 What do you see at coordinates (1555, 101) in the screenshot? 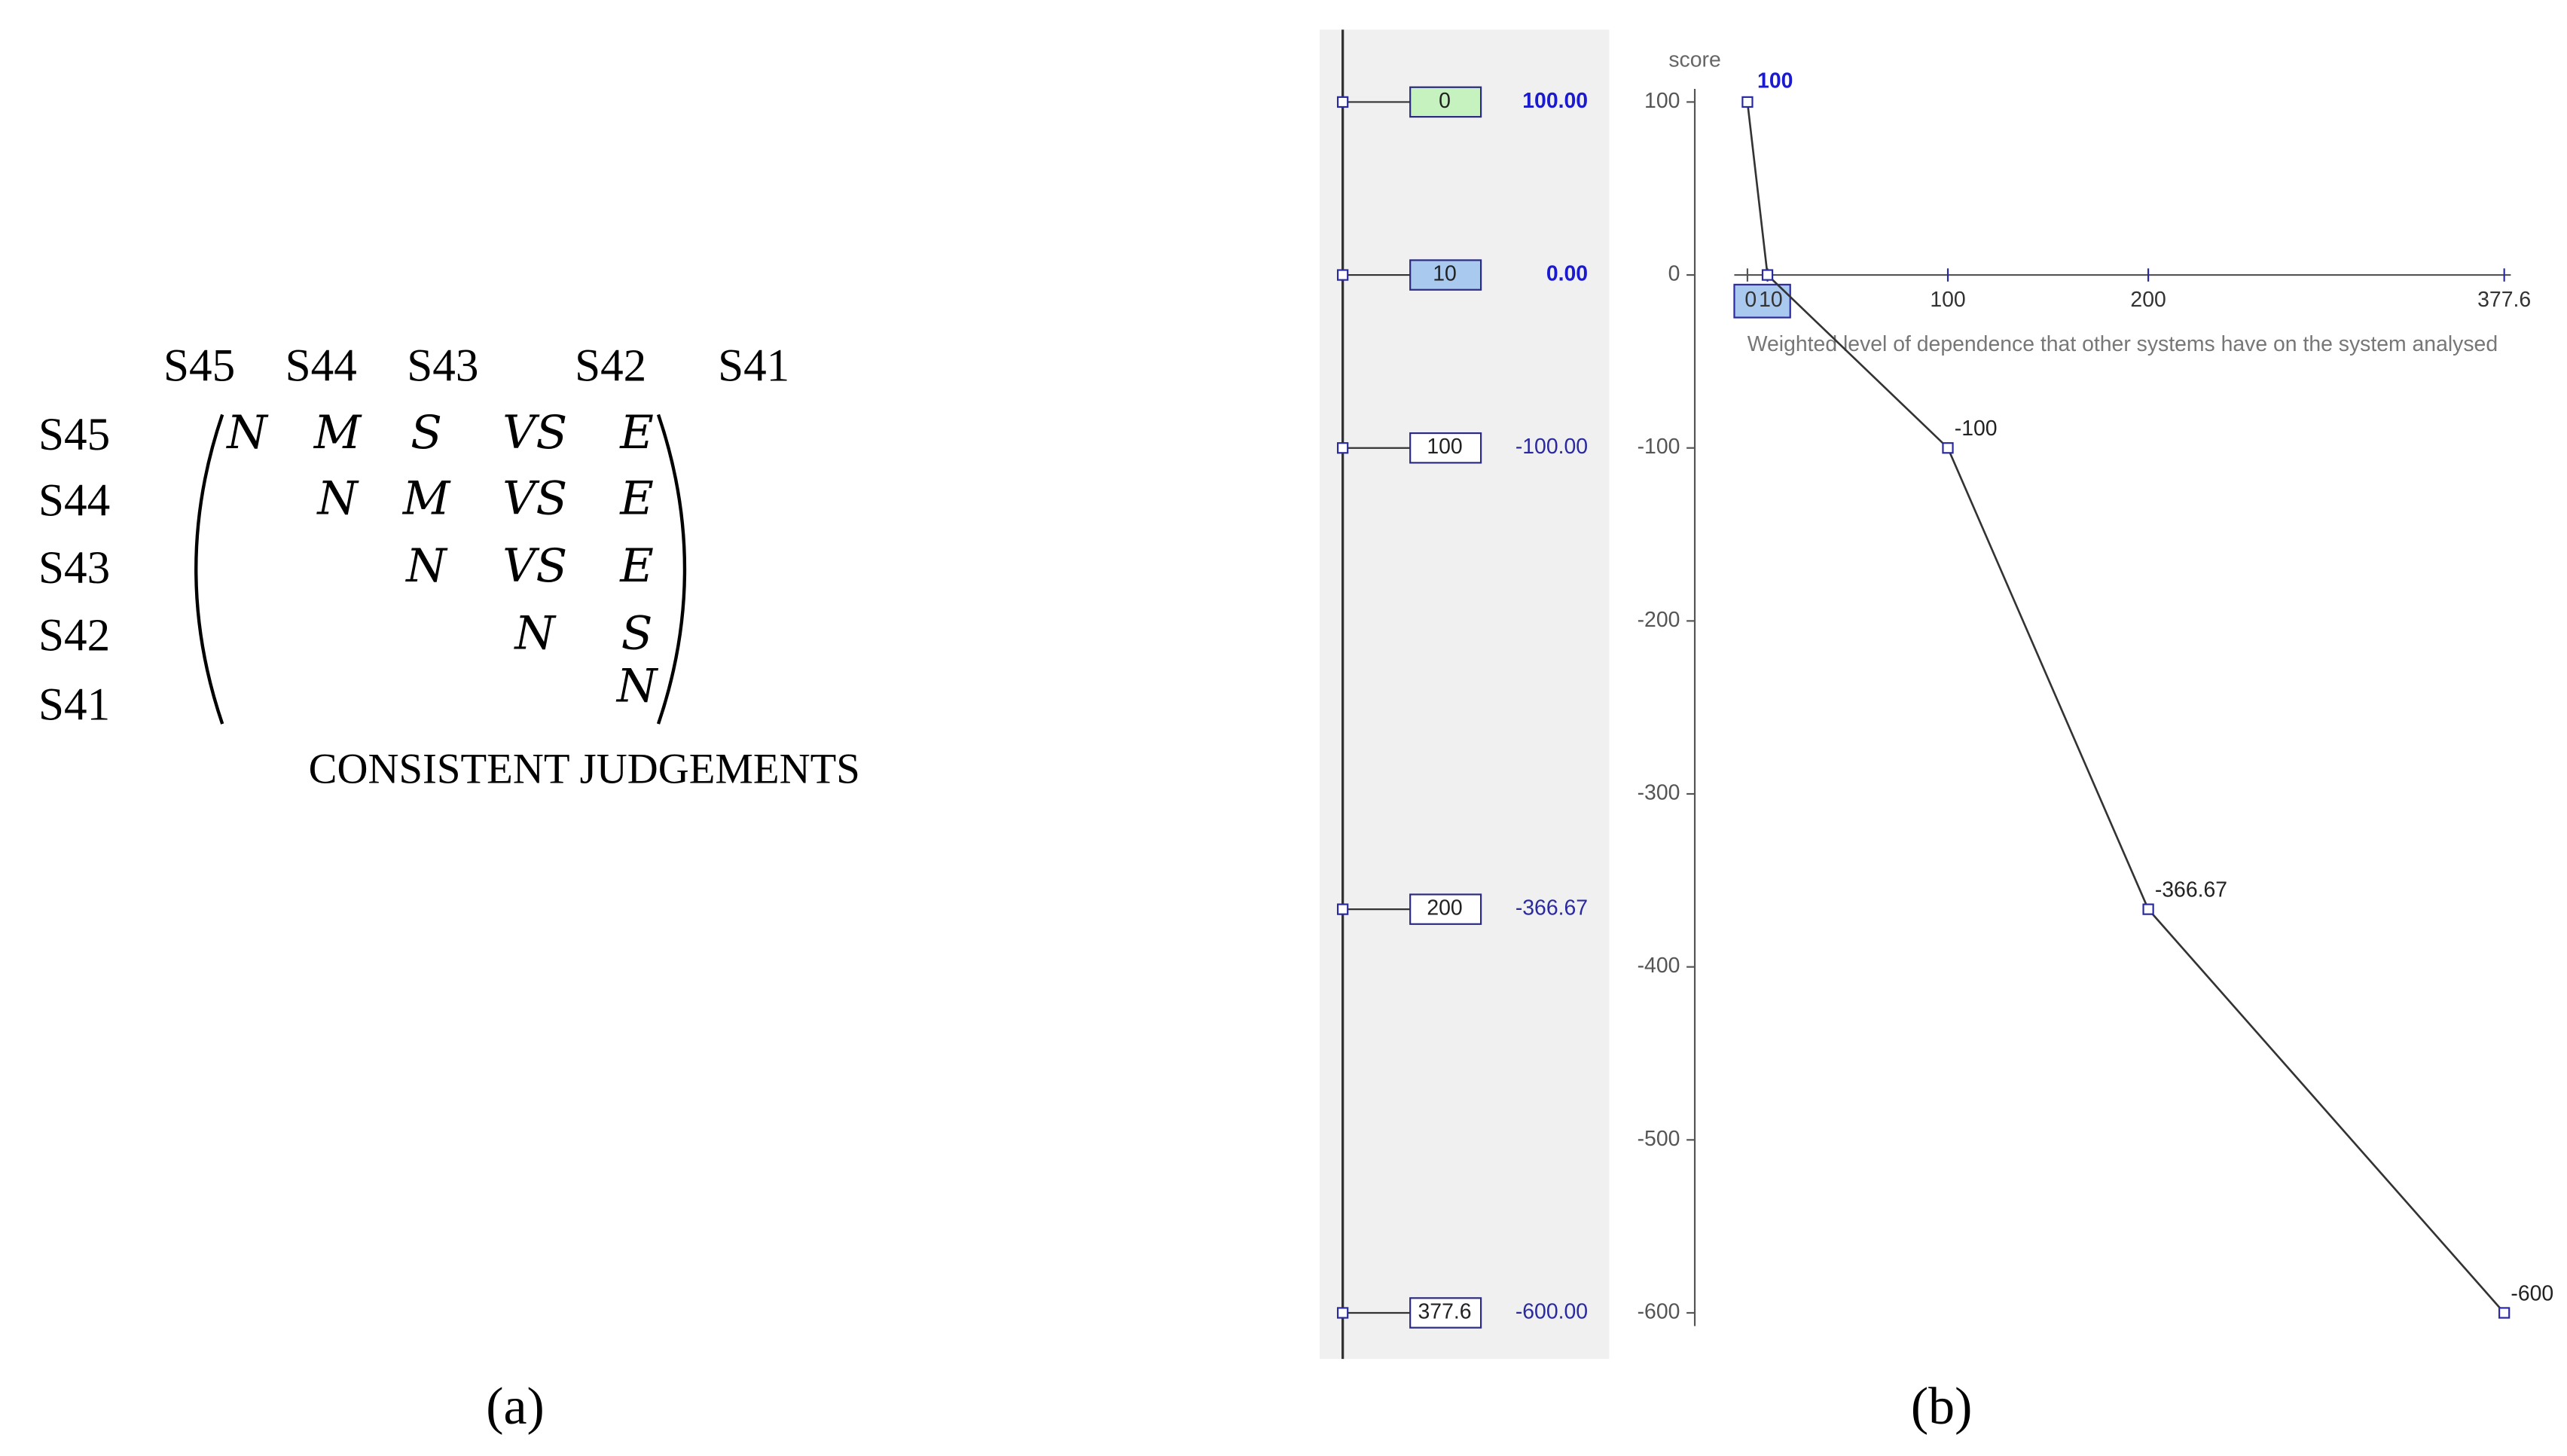
I see `scale-label: 100.00` at bounding box center [1555, 101].